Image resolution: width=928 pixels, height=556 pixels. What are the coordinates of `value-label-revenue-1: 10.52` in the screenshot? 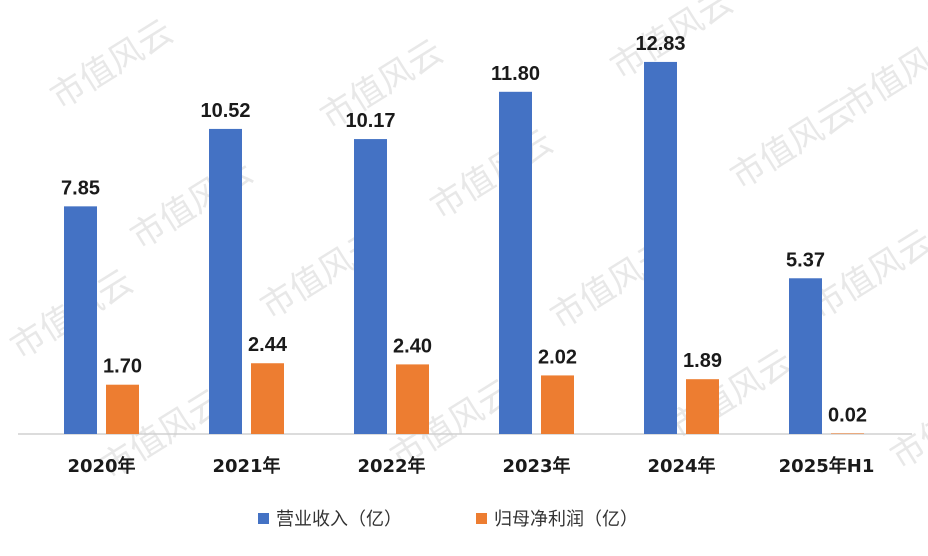 It's located at (225, 111).